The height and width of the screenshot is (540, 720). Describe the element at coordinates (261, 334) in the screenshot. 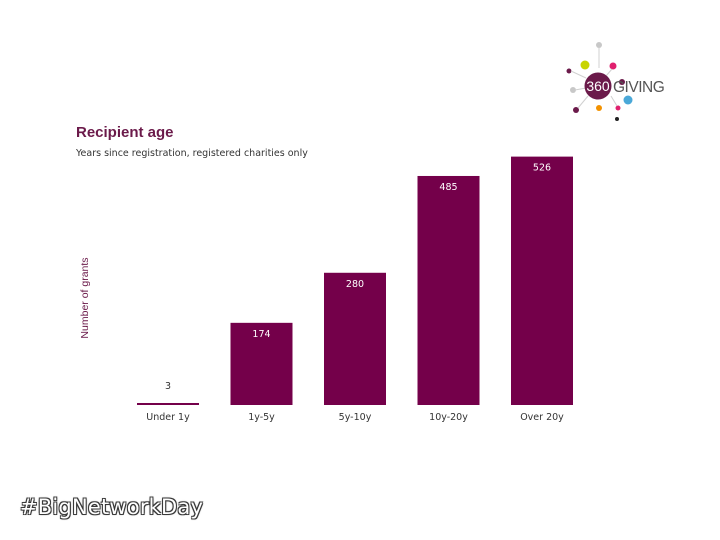

I see `data-label: 174` at that location.